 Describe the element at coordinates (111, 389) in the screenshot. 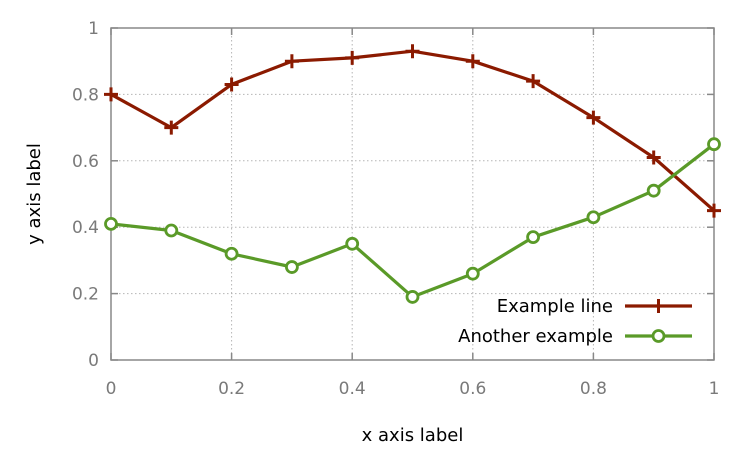

I see `x-tick-label: 0` at that location.